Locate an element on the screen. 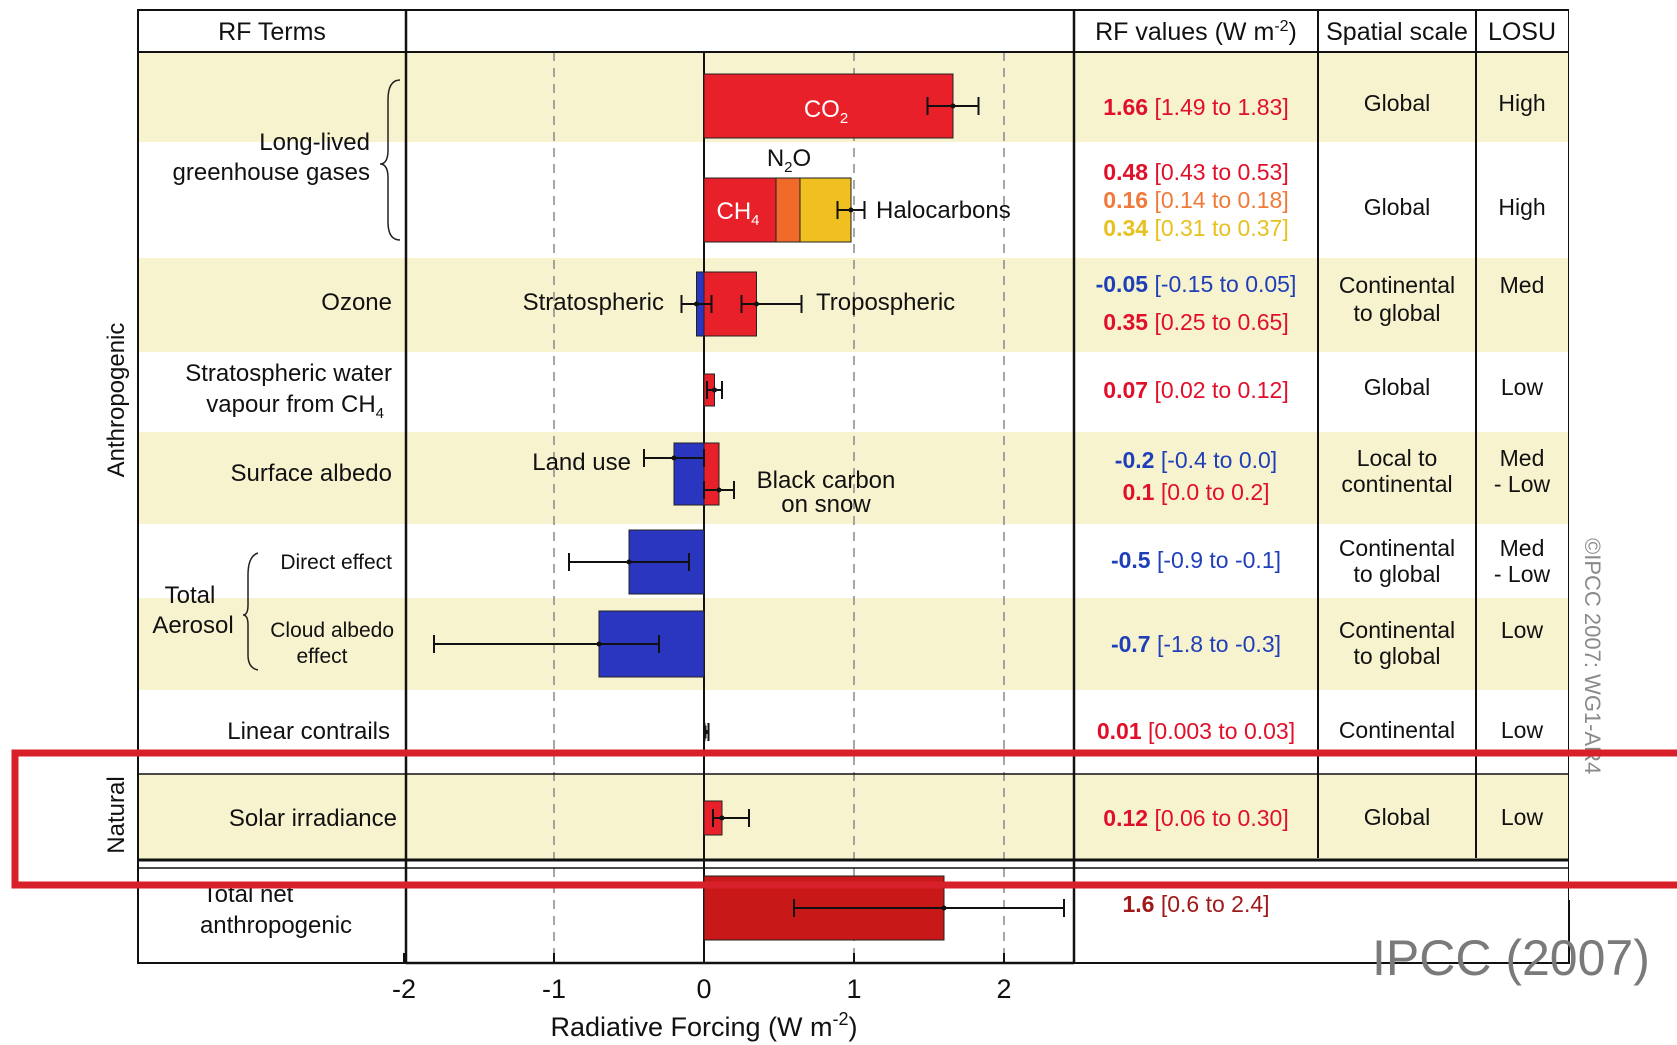  losu-value: - Low is located at coordinates (1522, 574).